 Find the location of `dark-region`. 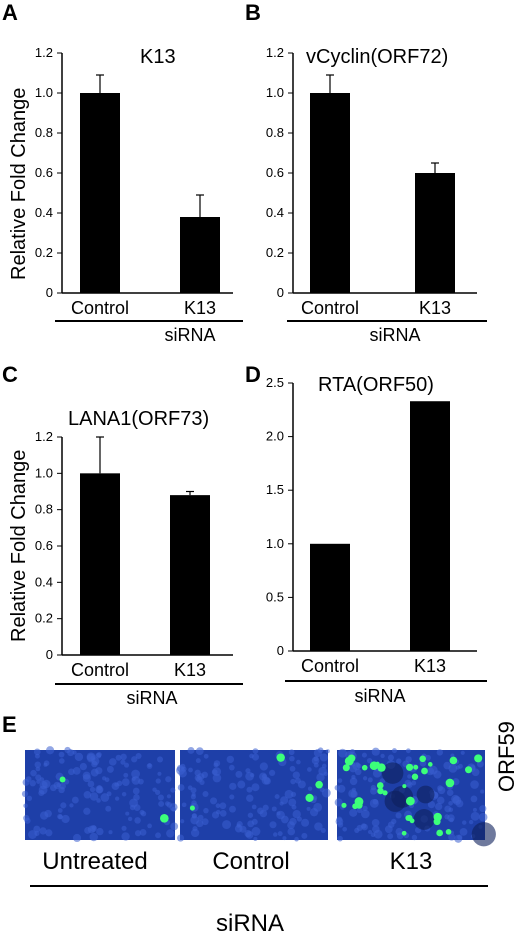

dark-region is located at coordinates (424, 819).